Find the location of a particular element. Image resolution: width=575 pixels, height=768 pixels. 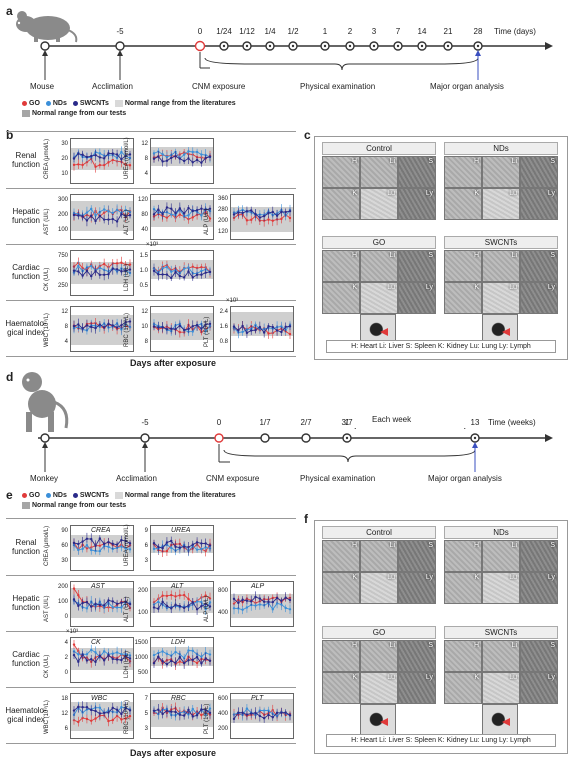

panel_b-y-axis-label: ALT (U/L) is located at coordinates (127, 222).